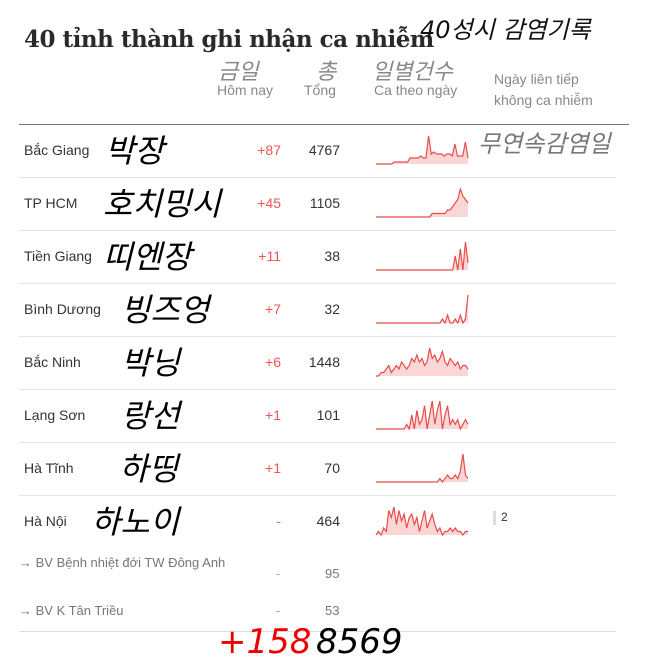 Image resolution: width=649 pixels, height=662 pixels. I want to click on table-row: TP HCM 호치밍시 +45 1105, so click(317, 204).